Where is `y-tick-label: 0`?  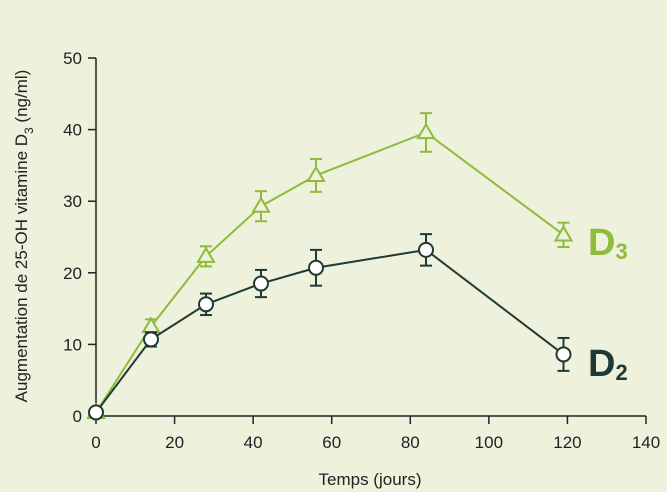
y-tick-label: 0 is located at coordinates (77, 416).